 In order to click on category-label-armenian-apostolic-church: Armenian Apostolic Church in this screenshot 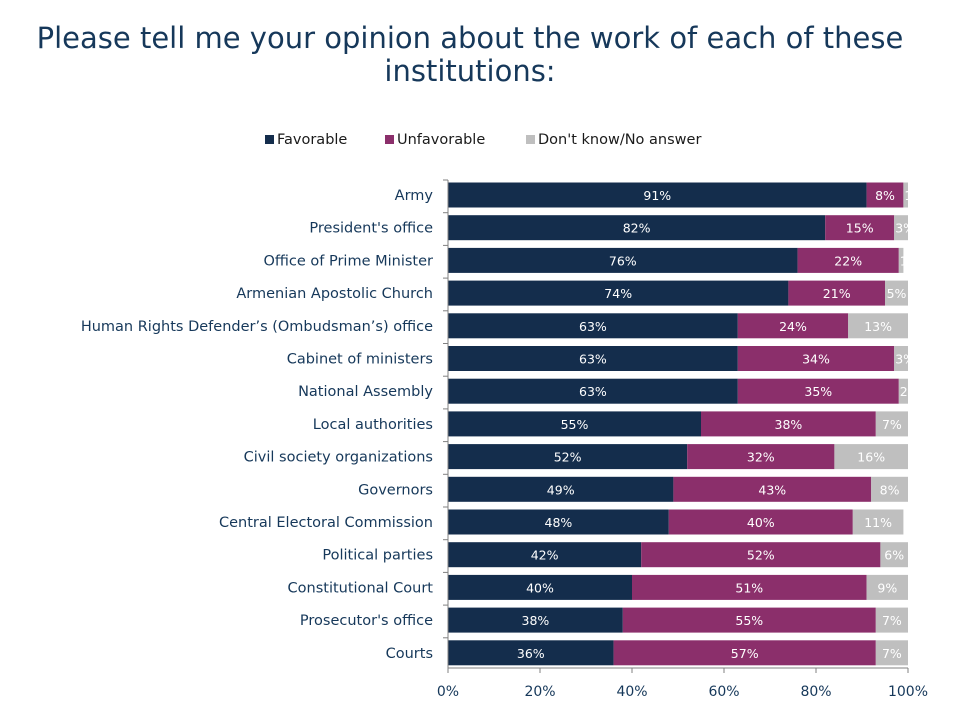, I will do `click(334, 294)`.